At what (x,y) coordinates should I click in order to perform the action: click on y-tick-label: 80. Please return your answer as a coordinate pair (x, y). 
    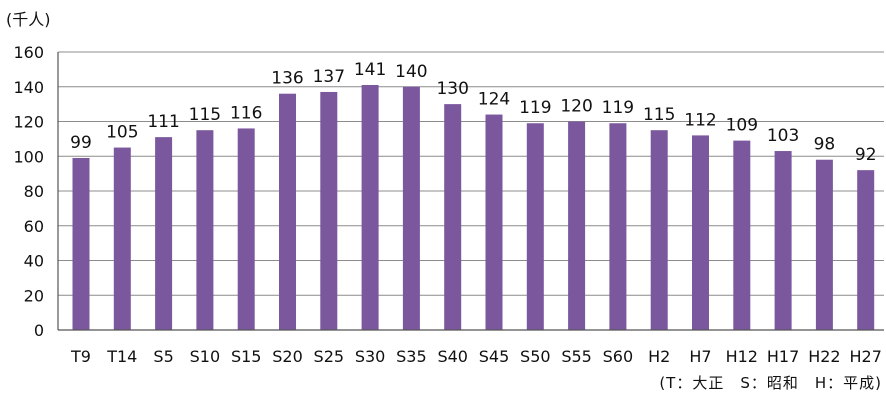
    Looking at the image, I should click on (34, 191).